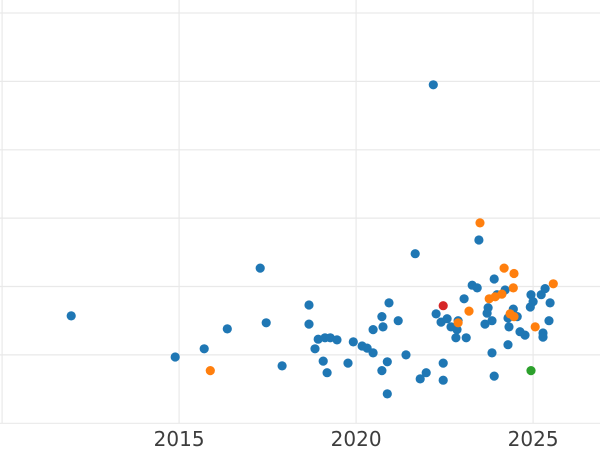  I want to click on x-tick-label: 2025, so click(533, 438).